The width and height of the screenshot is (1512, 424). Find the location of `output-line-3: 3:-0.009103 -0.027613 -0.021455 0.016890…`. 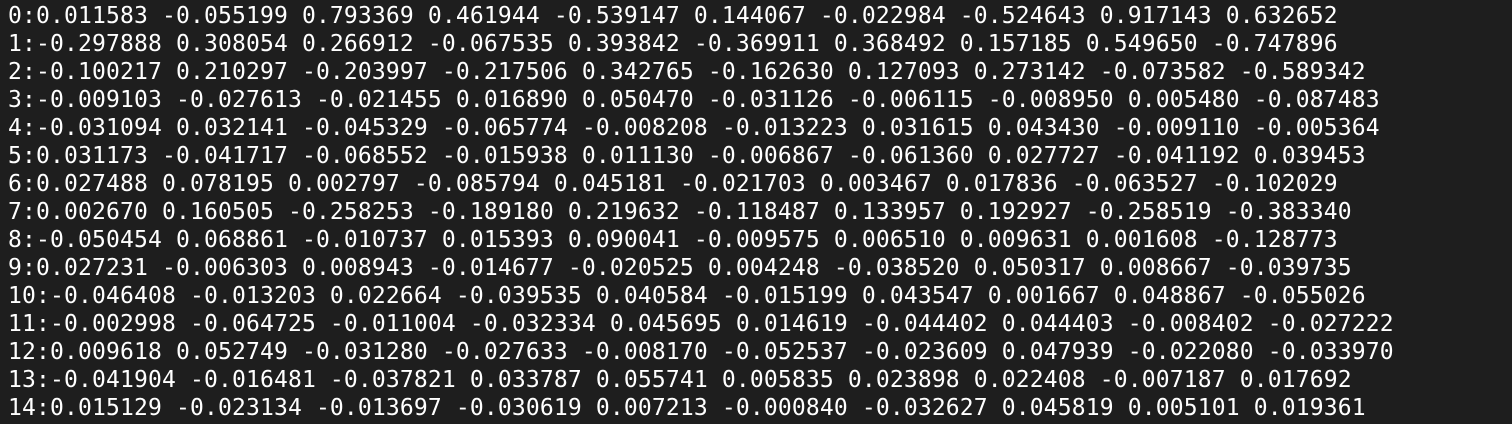

output-line-3: 3:-0.009103 -0.027613 -0.021455 0.016890… is located at coordinates (694, 100).